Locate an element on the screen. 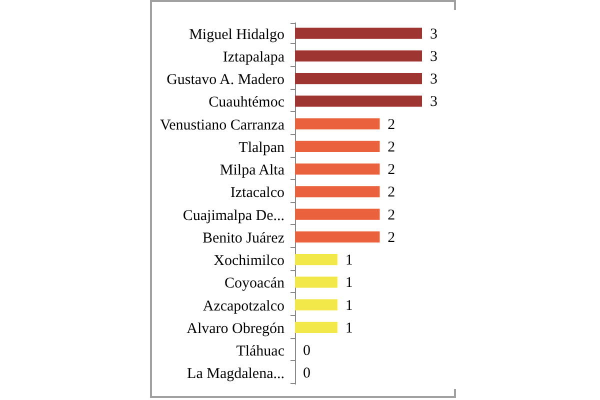 Image resolution: width=600 pixels, height=400 pixels. y-tick-label: Tláhuac is located at coordinates (260, 352).